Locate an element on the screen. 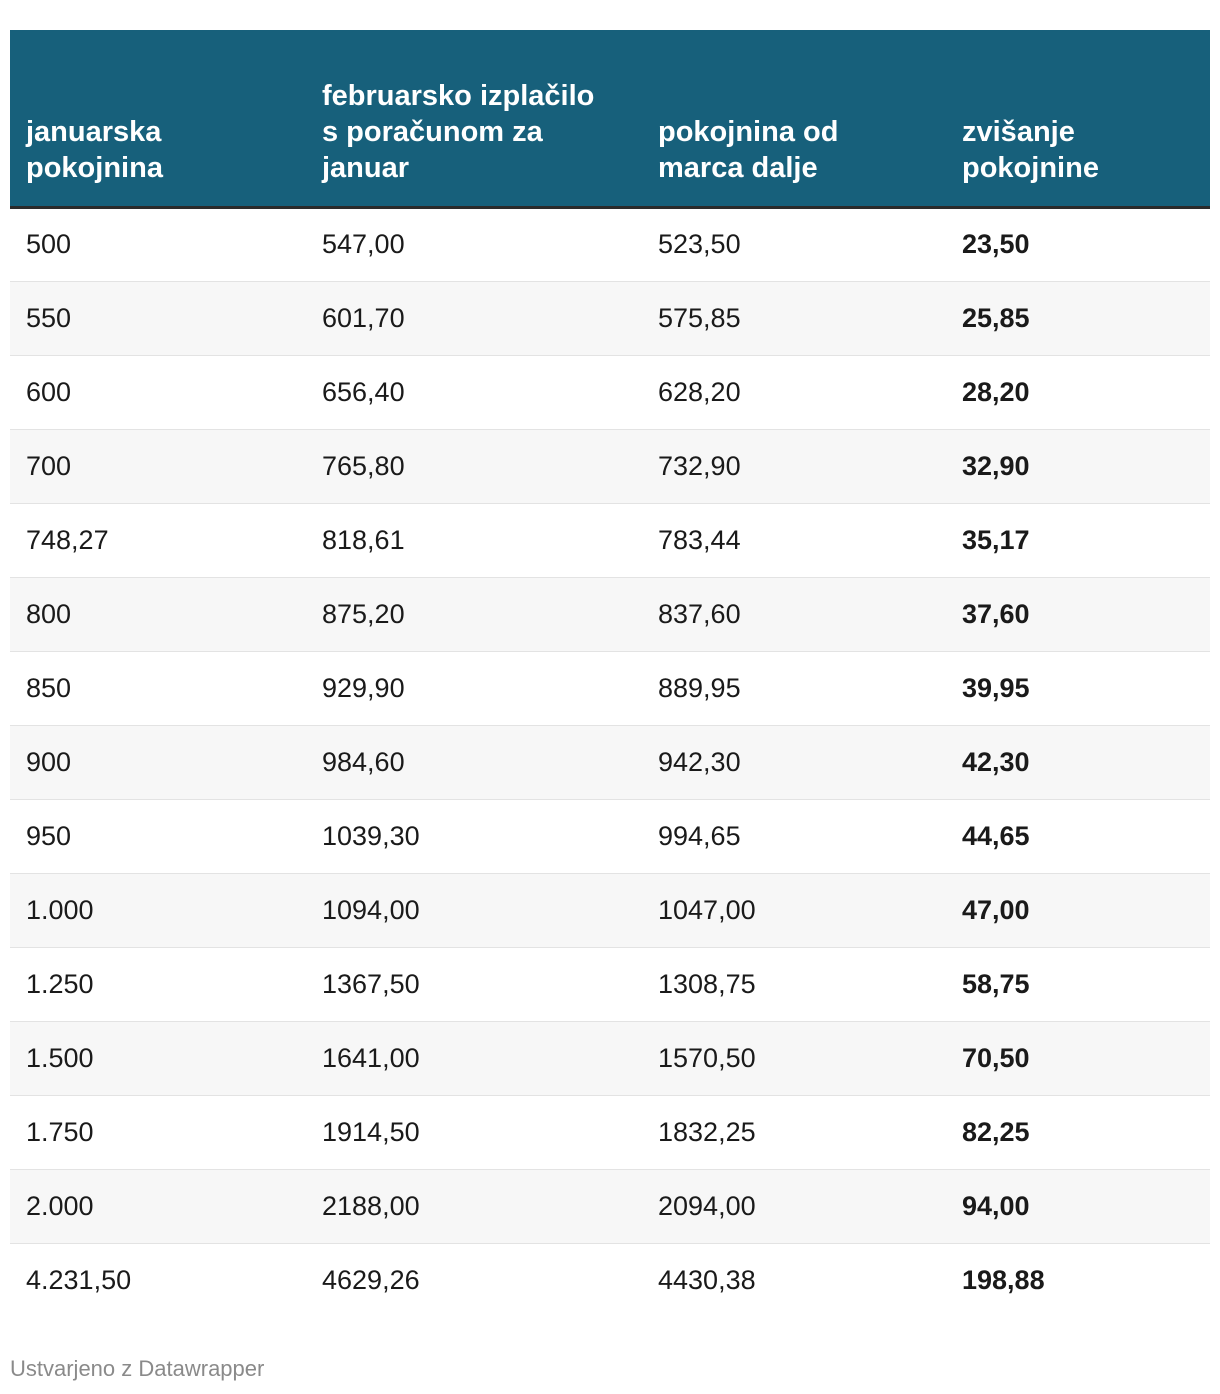 This screenshot has height=1394, width=1220. table-cell: 523,50 is located at coordinates (794, 244).